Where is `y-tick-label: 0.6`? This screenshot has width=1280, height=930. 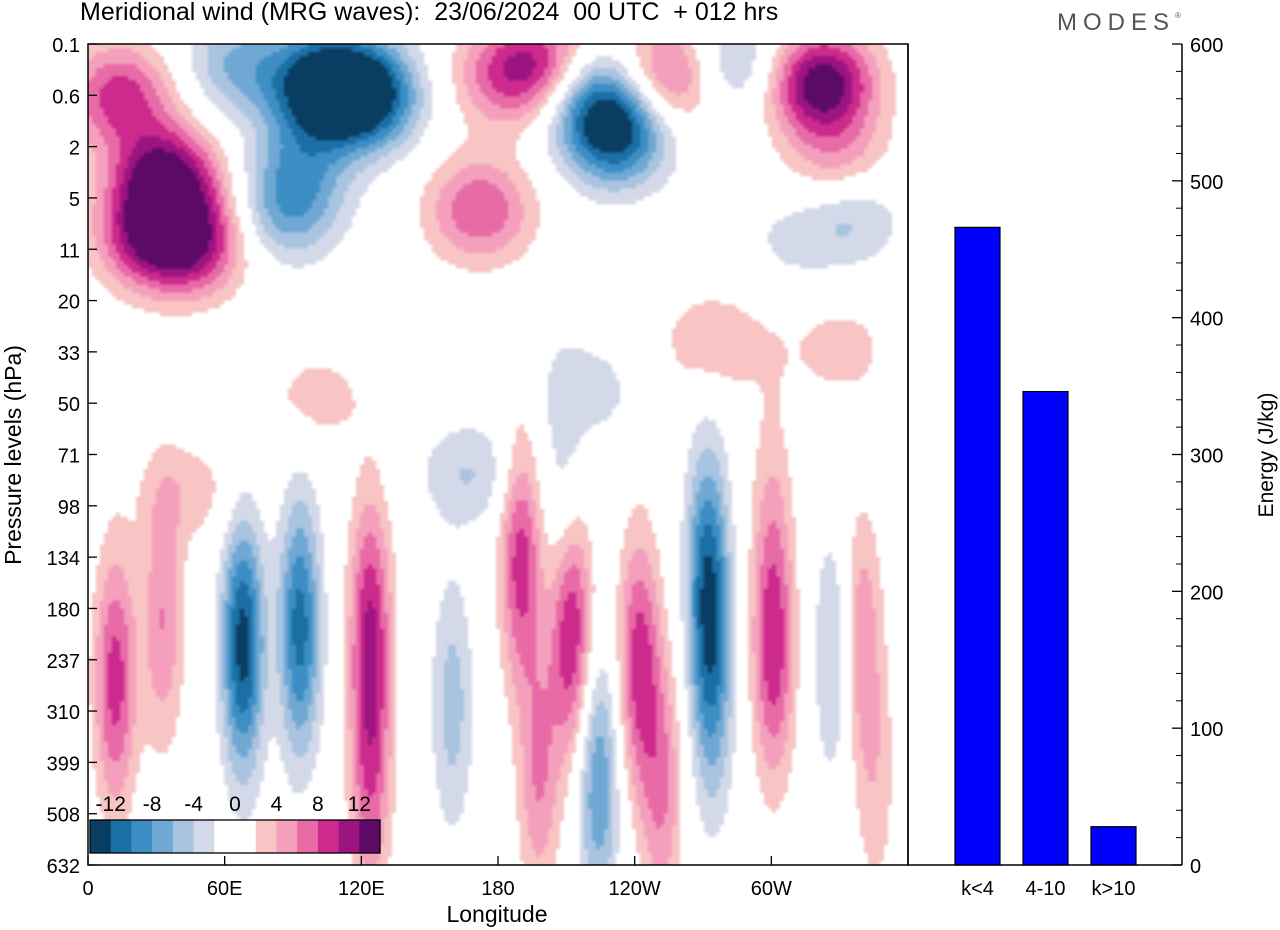 y-tick-label: 0.6 is located at coordinates (66, 97).